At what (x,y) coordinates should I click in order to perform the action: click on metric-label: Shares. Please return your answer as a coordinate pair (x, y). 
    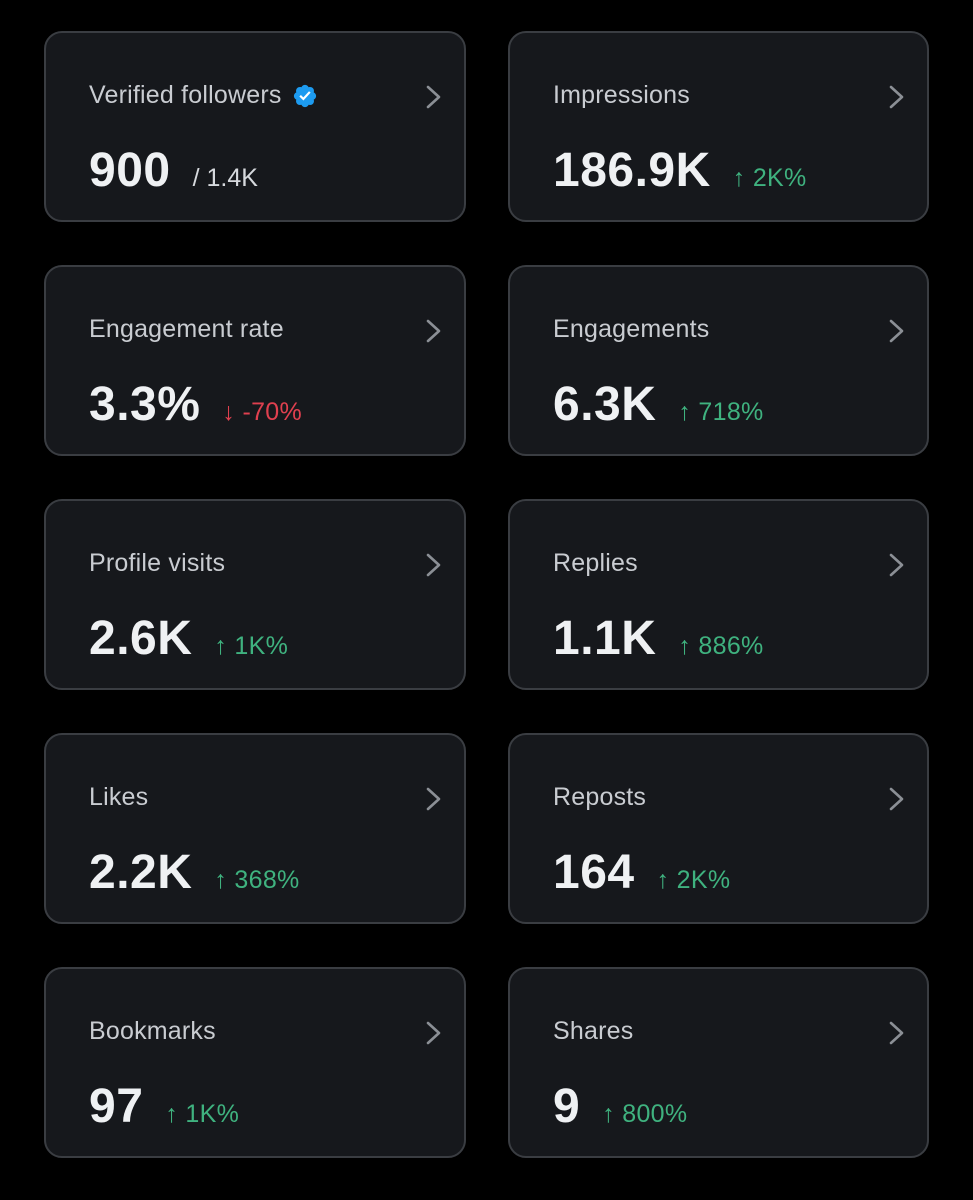
    Looking at the image, I should click on (593, 1031).